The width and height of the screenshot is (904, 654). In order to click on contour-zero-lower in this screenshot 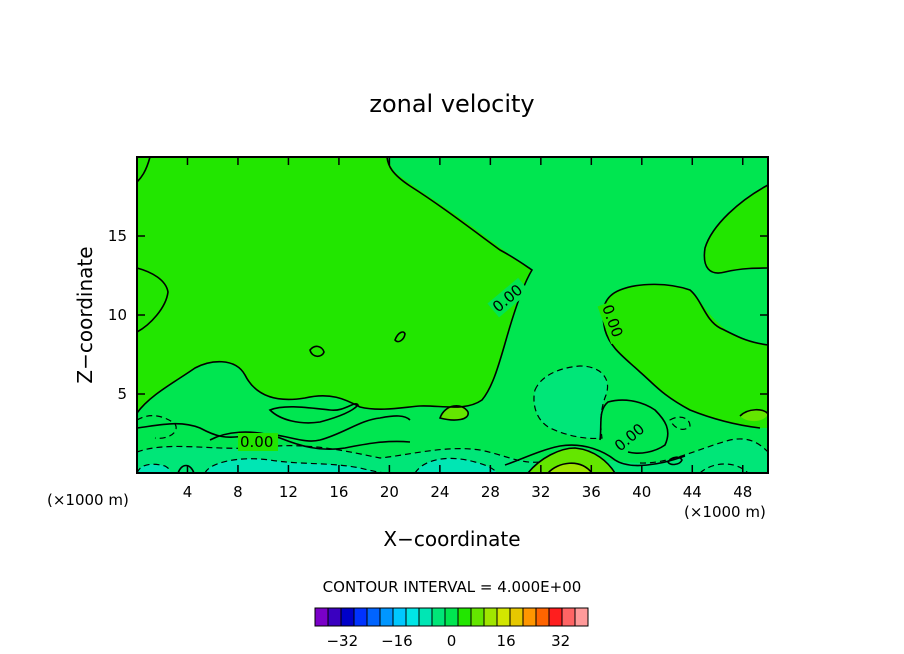, I will do `click(273, 428)`.